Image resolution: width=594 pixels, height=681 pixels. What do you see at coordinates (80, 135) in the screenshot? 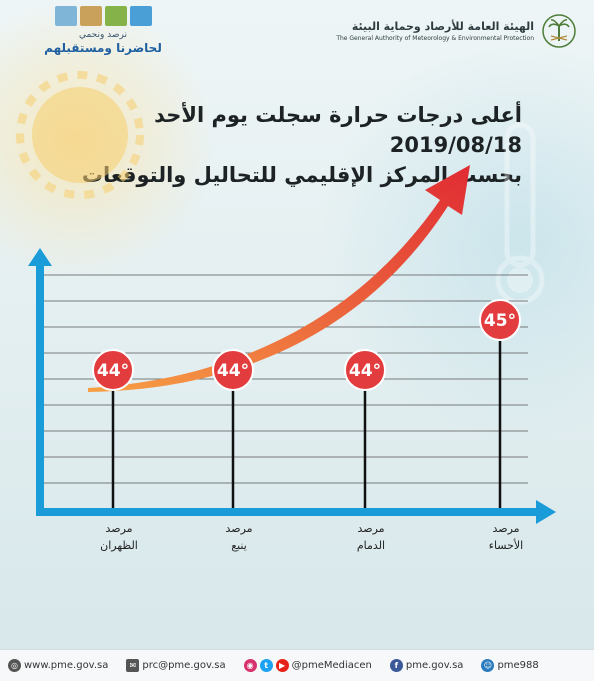
I see `sun-icon` at bounding box center [80, 135].